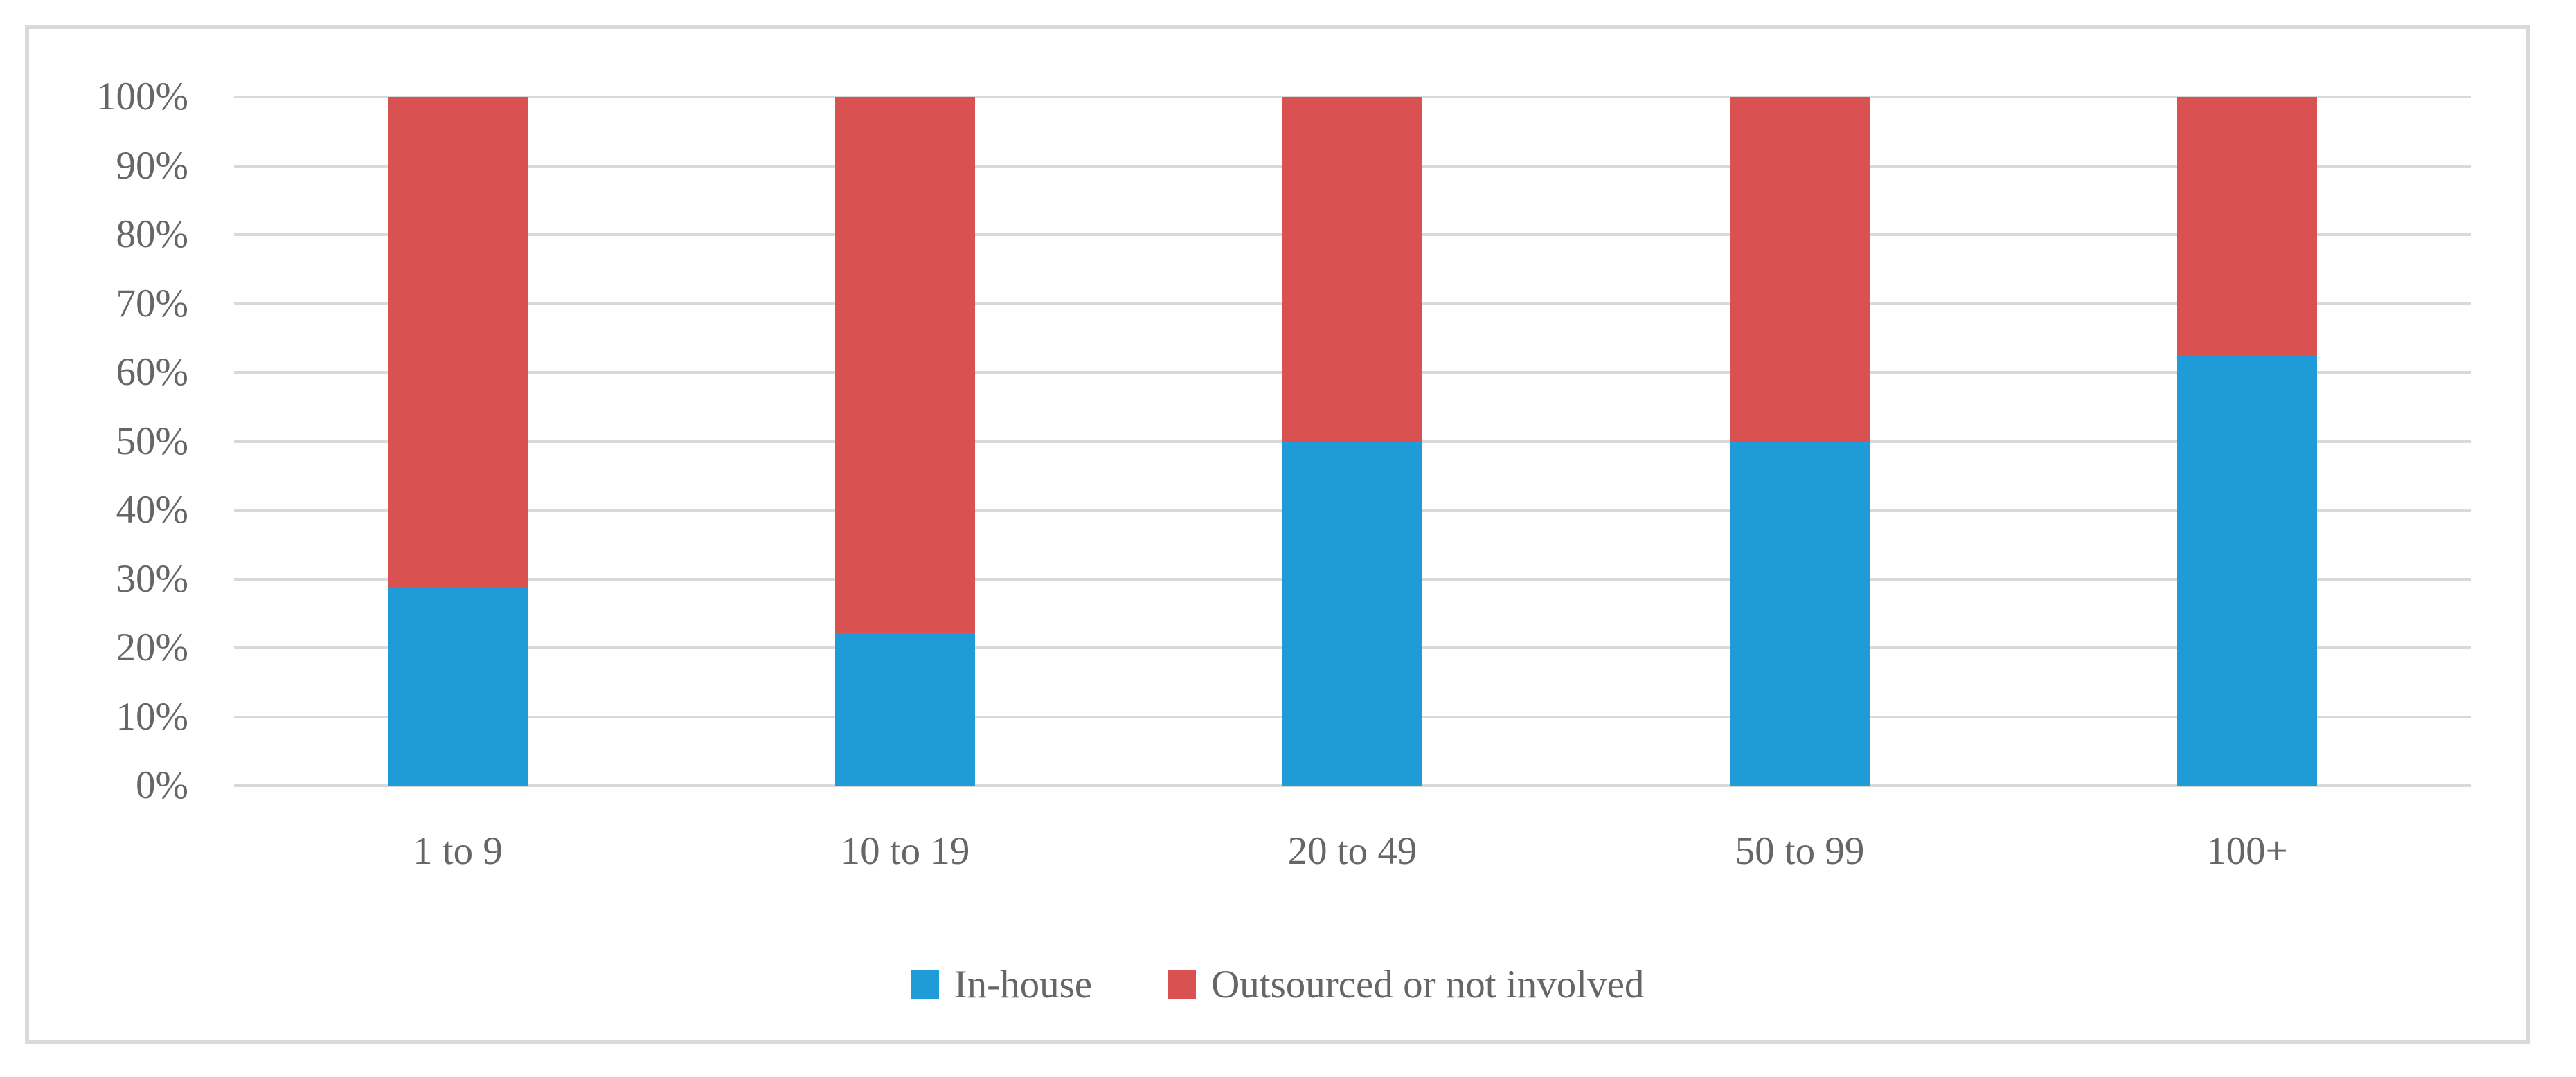 The height and width of the screenshot is (1077, 2576). What do you see at coordinates (152, 441) in the screenshot?
I see `y-axis-tick-label: 50%` at bounding box center [152, 441].